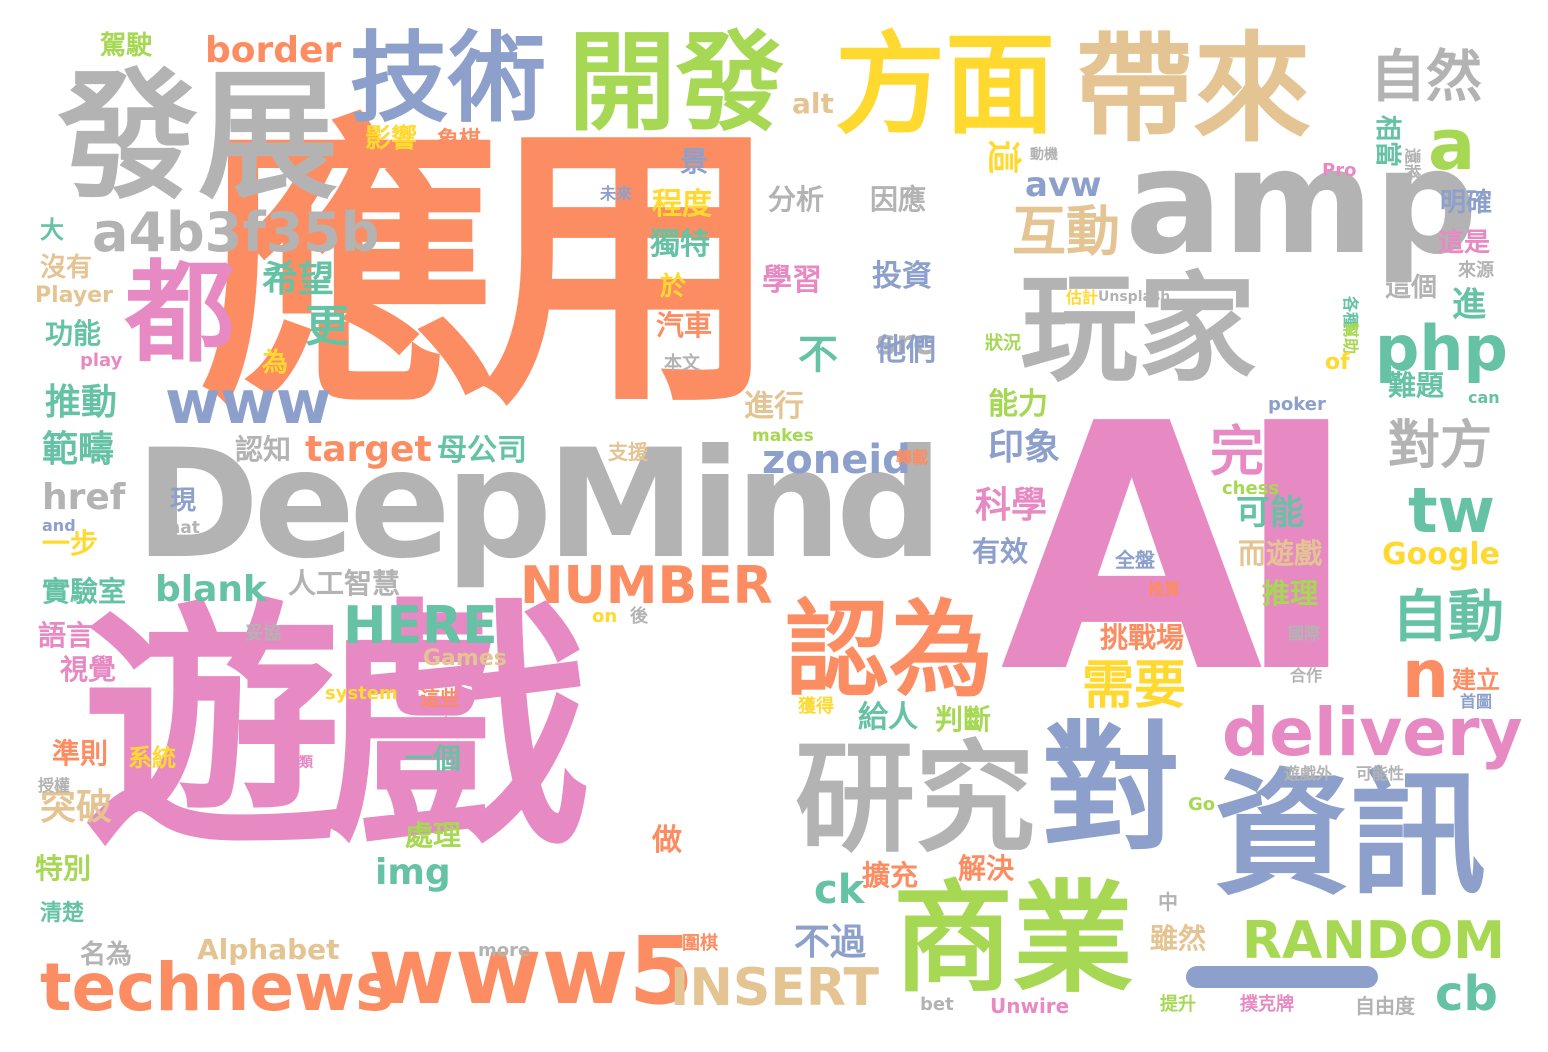 This screenshot has width=1548, height=1052. I want to click on word: 視覺, so click(88, 669).